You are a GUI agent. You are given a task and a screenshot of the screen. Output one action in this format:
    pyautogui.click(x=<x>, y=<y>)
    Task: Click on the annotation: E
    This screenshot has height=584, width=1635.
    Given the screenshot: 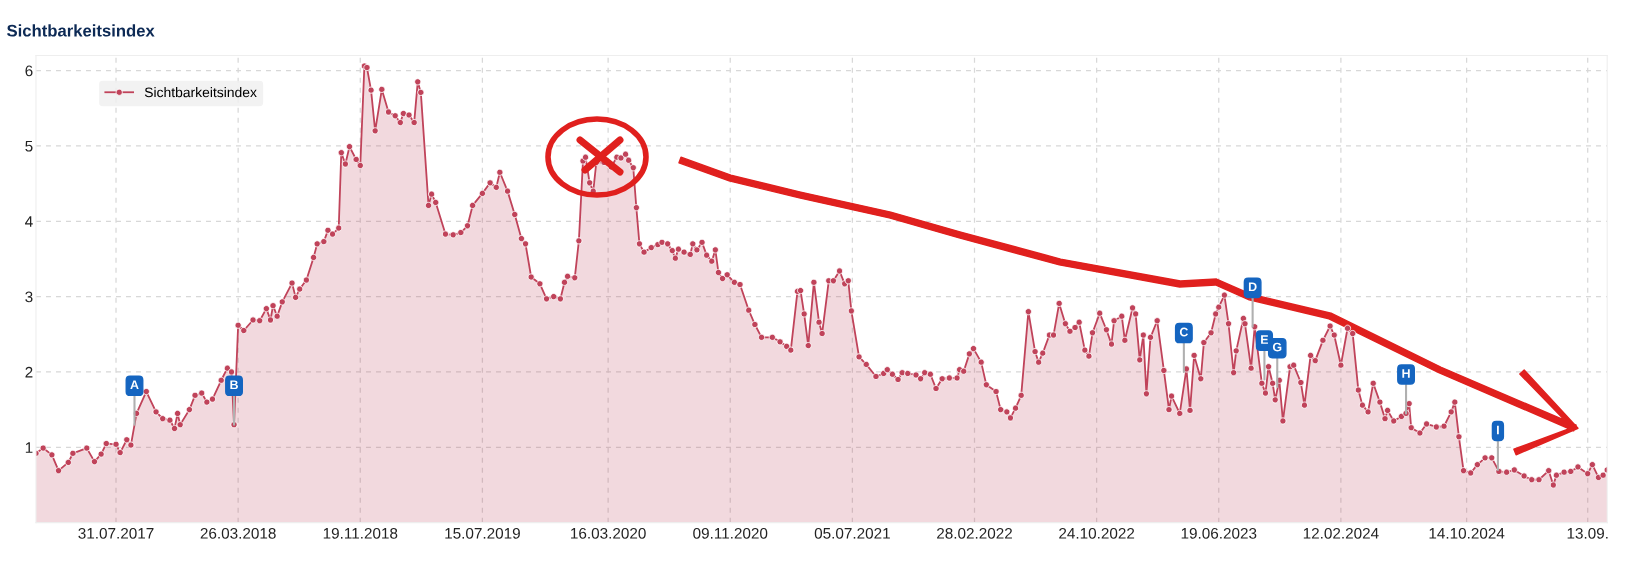 What is the action you would take?
    pyautogui.click(x=1265, y=339)
    